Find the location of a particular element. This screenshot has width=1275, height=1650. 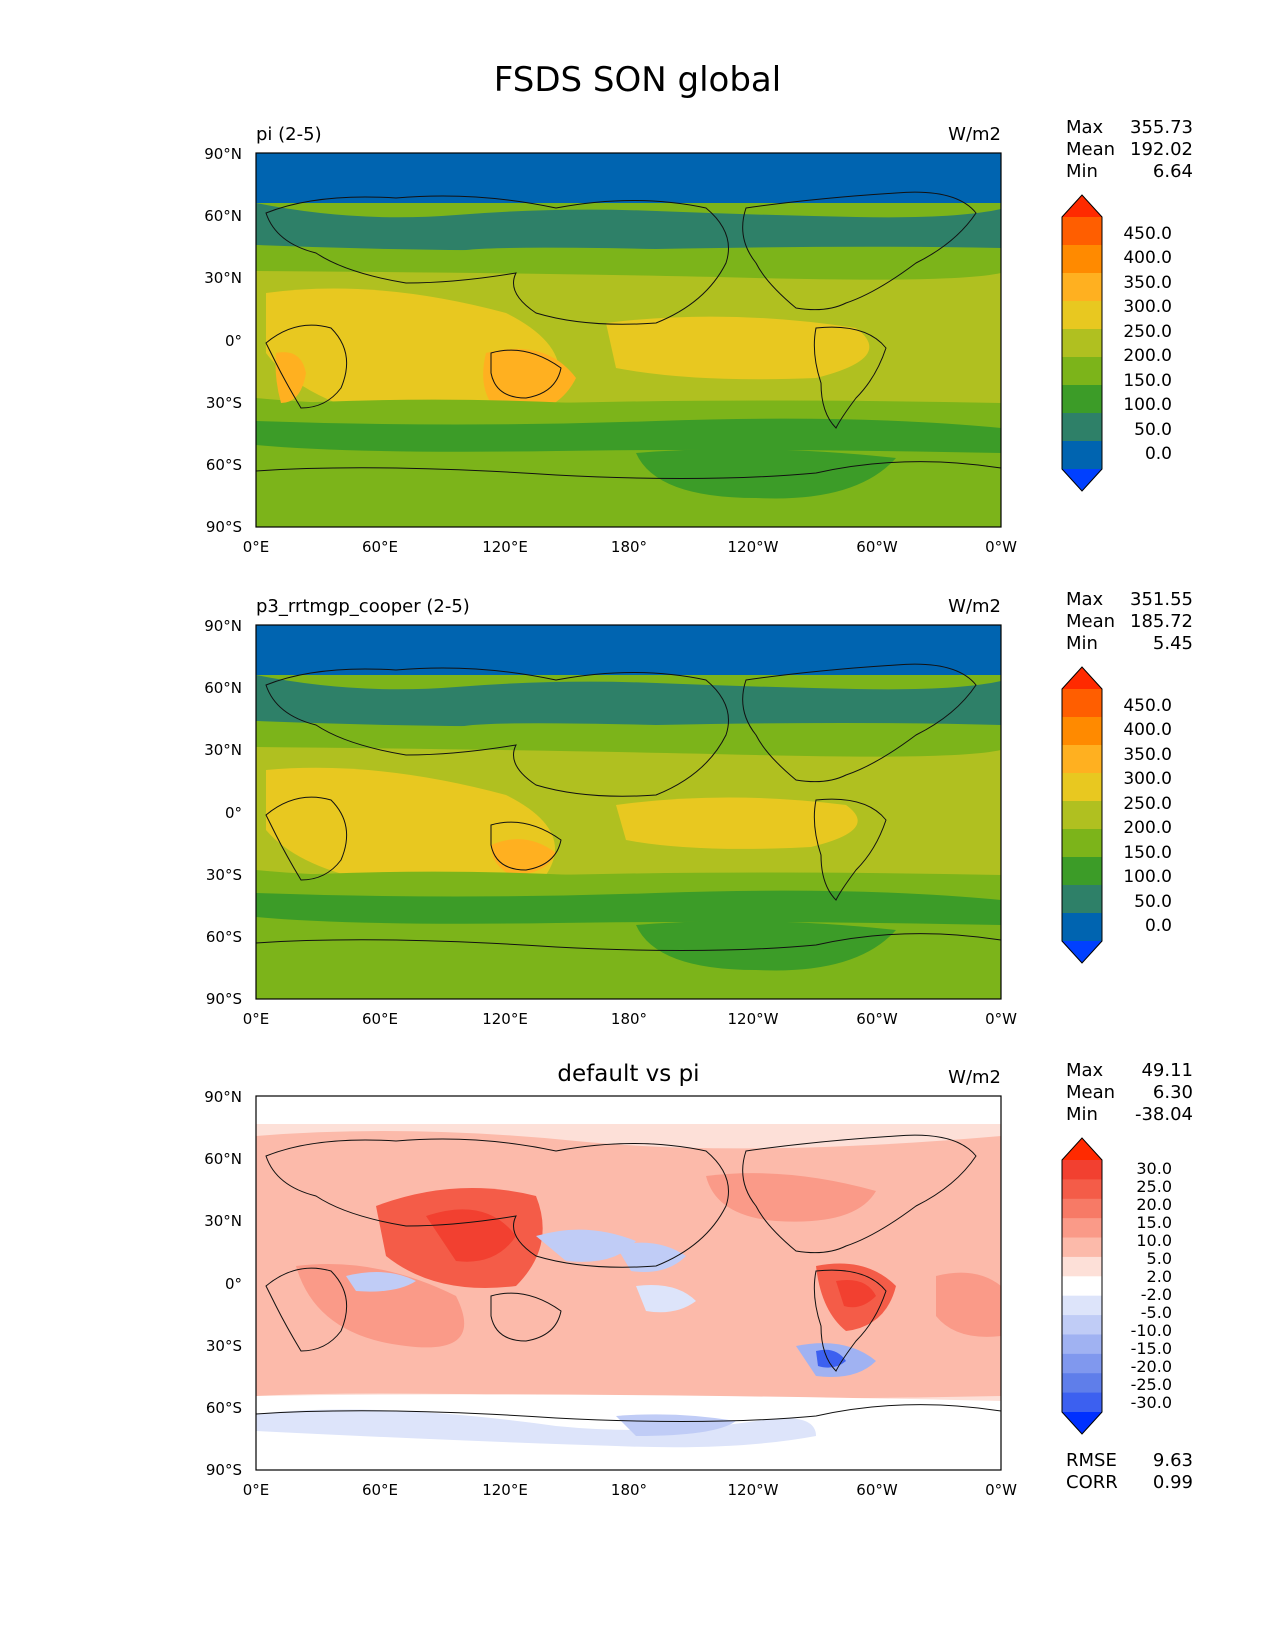

colorbar-tick-label: -2.0 is located at coordinates (1156, 1294).